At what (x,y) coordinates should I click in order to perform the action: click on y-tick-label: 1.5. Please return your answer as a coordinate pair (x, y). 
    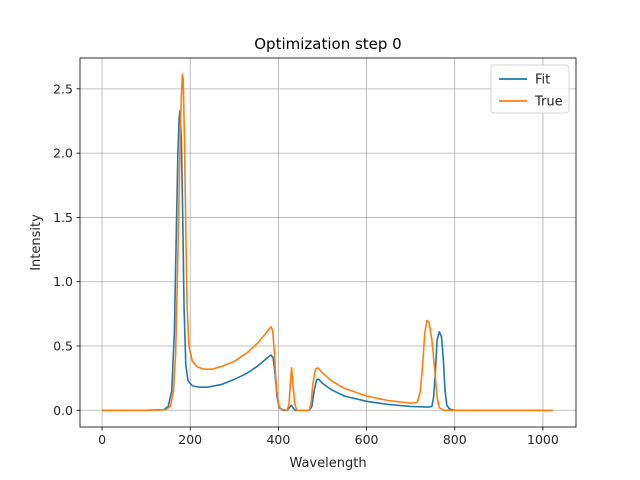
    Looking at the image, I should click on (63, 217).